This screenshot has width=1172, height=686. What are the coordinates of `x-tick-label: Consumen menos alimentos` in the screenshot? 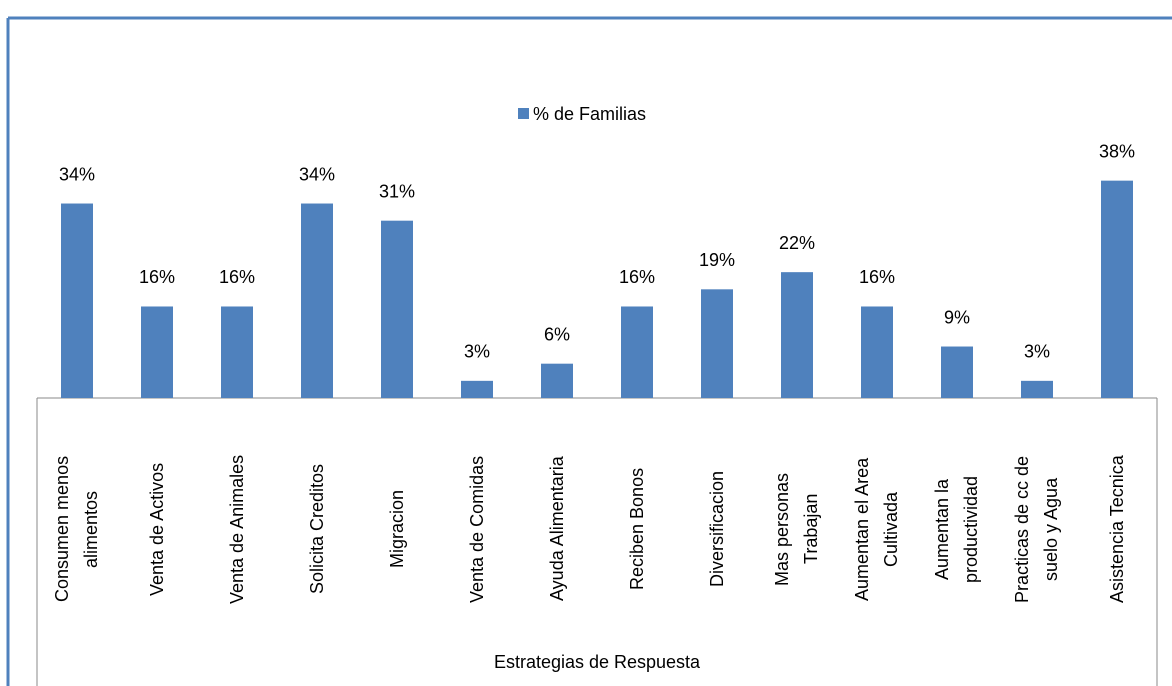 It's located at (76, 529).